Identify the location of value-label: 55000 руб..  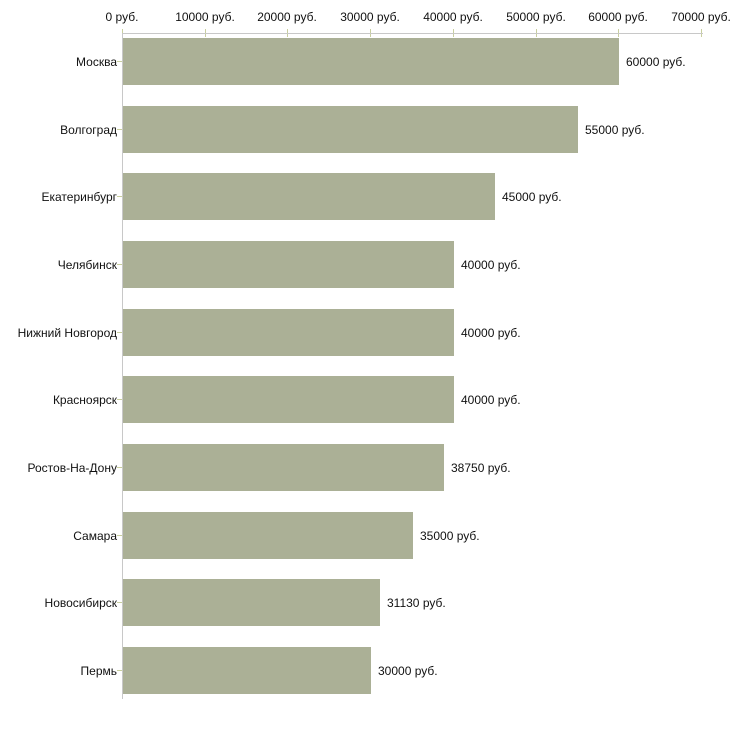
(615, 129).